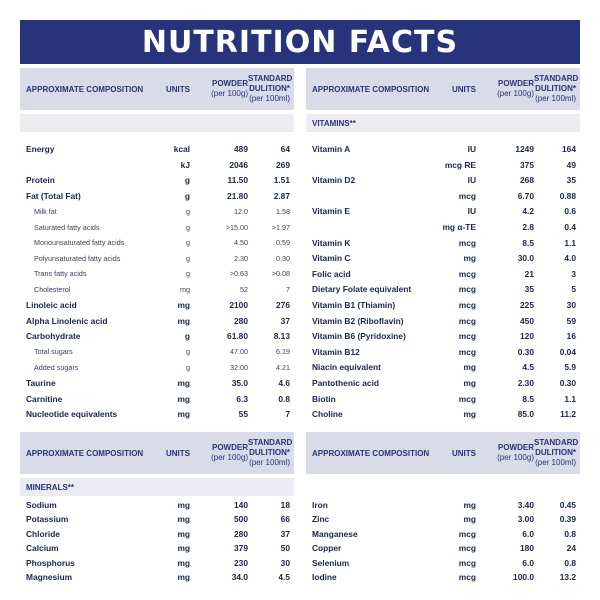  I want to click on nutrient-name: Sodium, so click(41, 505).